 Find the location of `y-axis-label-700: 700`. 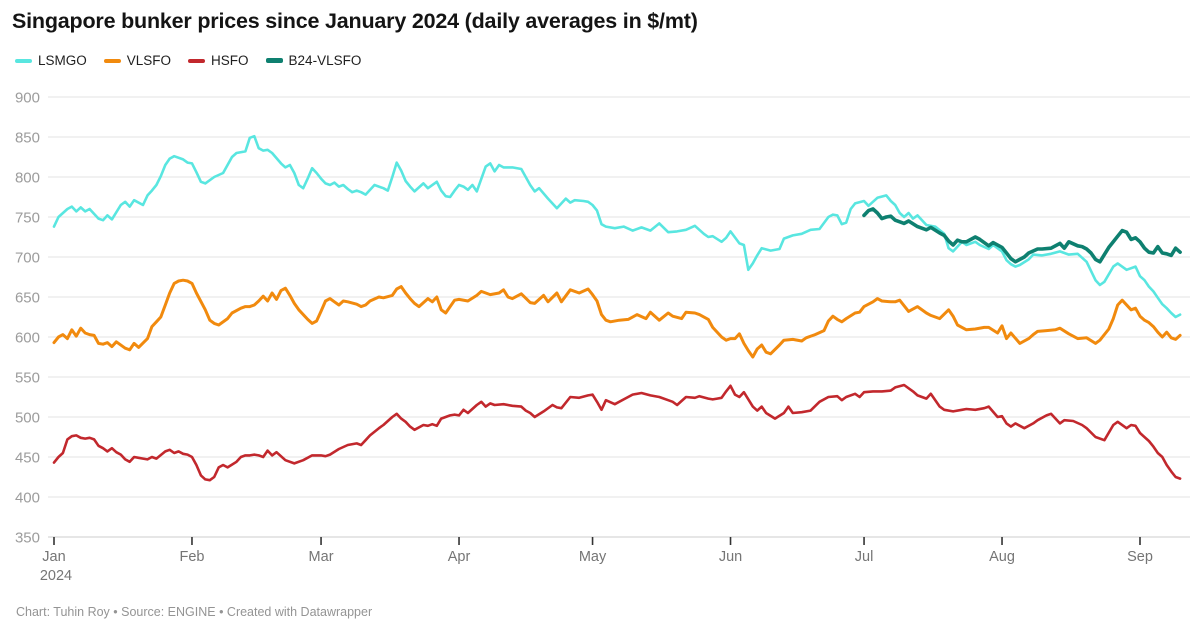

y-axis-label-700: 700 is located at coordinates (27, 258).